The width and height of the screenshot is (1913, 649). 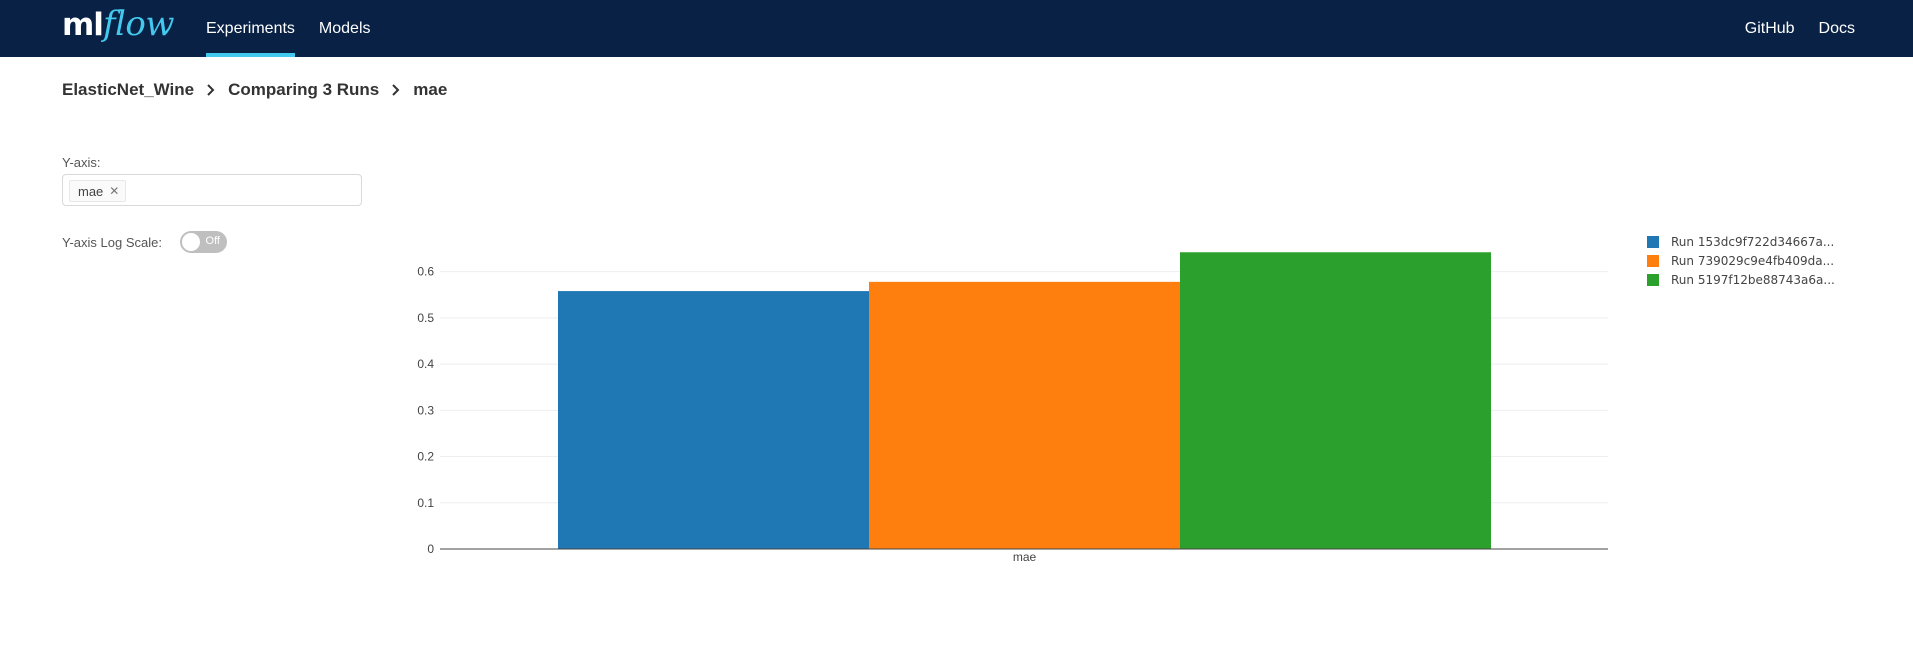 I want to click on primary-nav: Experiments Models, so click(x=300, y=28).